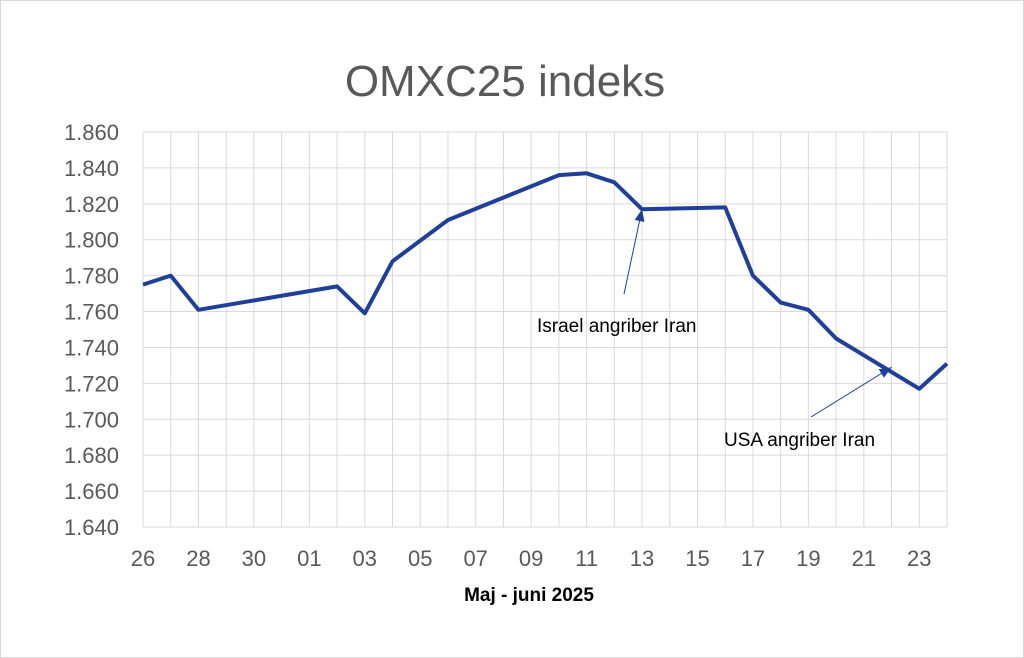 The image size is (1024, 658). Describe the element at coordinates (529, 595) in the screenshot. I see `x-axis-label: Maj - juni 2025` at that location.